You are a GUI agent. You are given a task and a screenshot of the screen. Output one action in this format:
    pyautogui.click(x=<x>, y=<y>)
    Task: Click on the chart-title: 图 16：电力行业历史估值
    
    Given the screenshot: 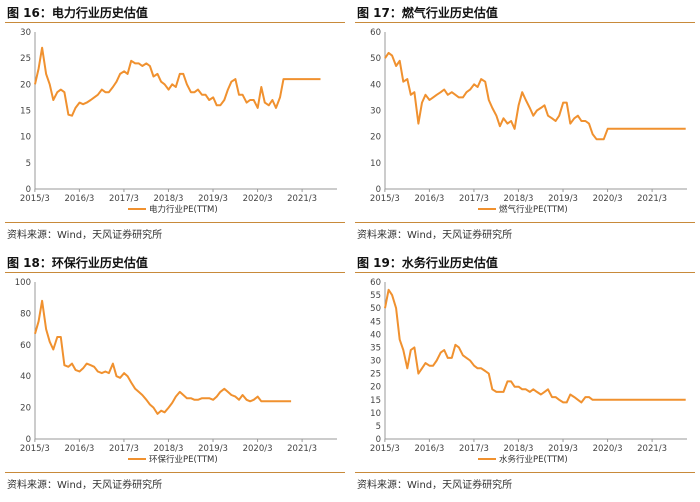 What is the action you would take?
    pyautogui.click(x=77, y=13)
    